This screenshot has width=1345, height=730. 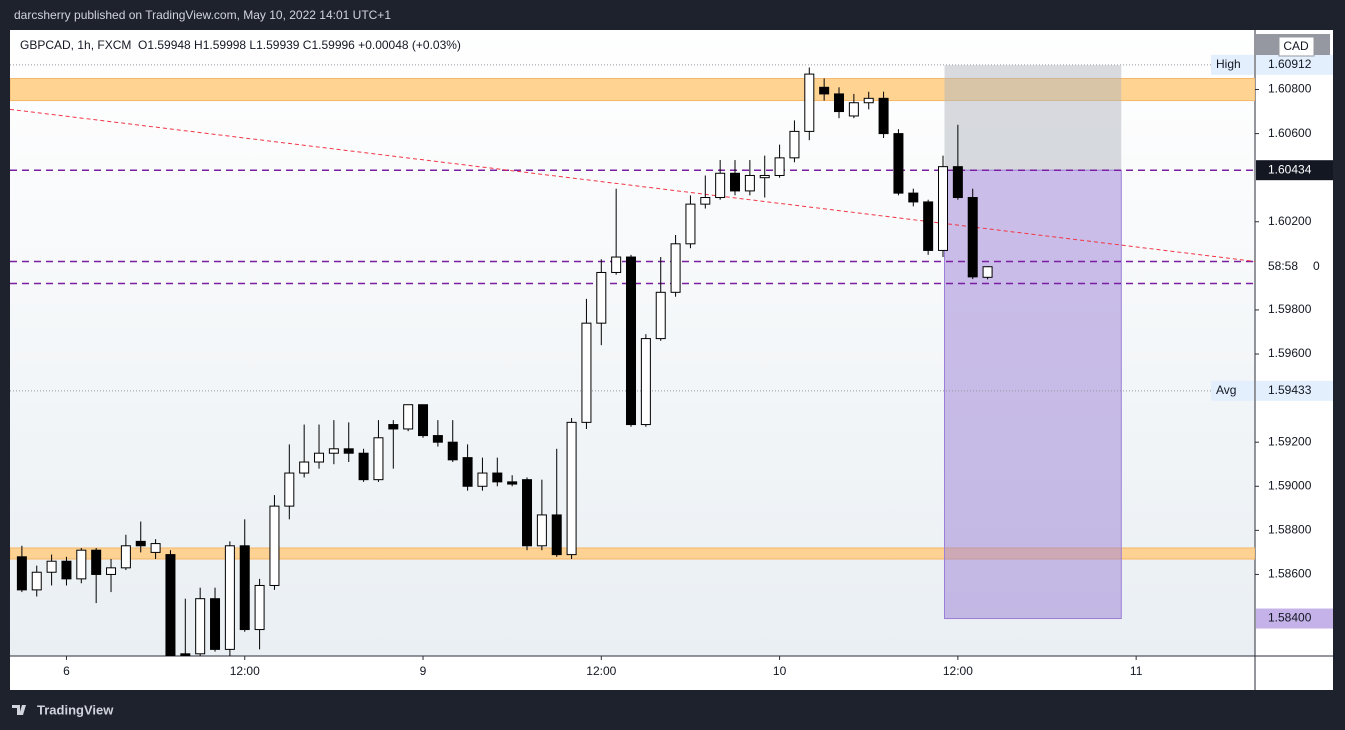 I want to click on entry-price-badge, so click(x=1294, y=170).